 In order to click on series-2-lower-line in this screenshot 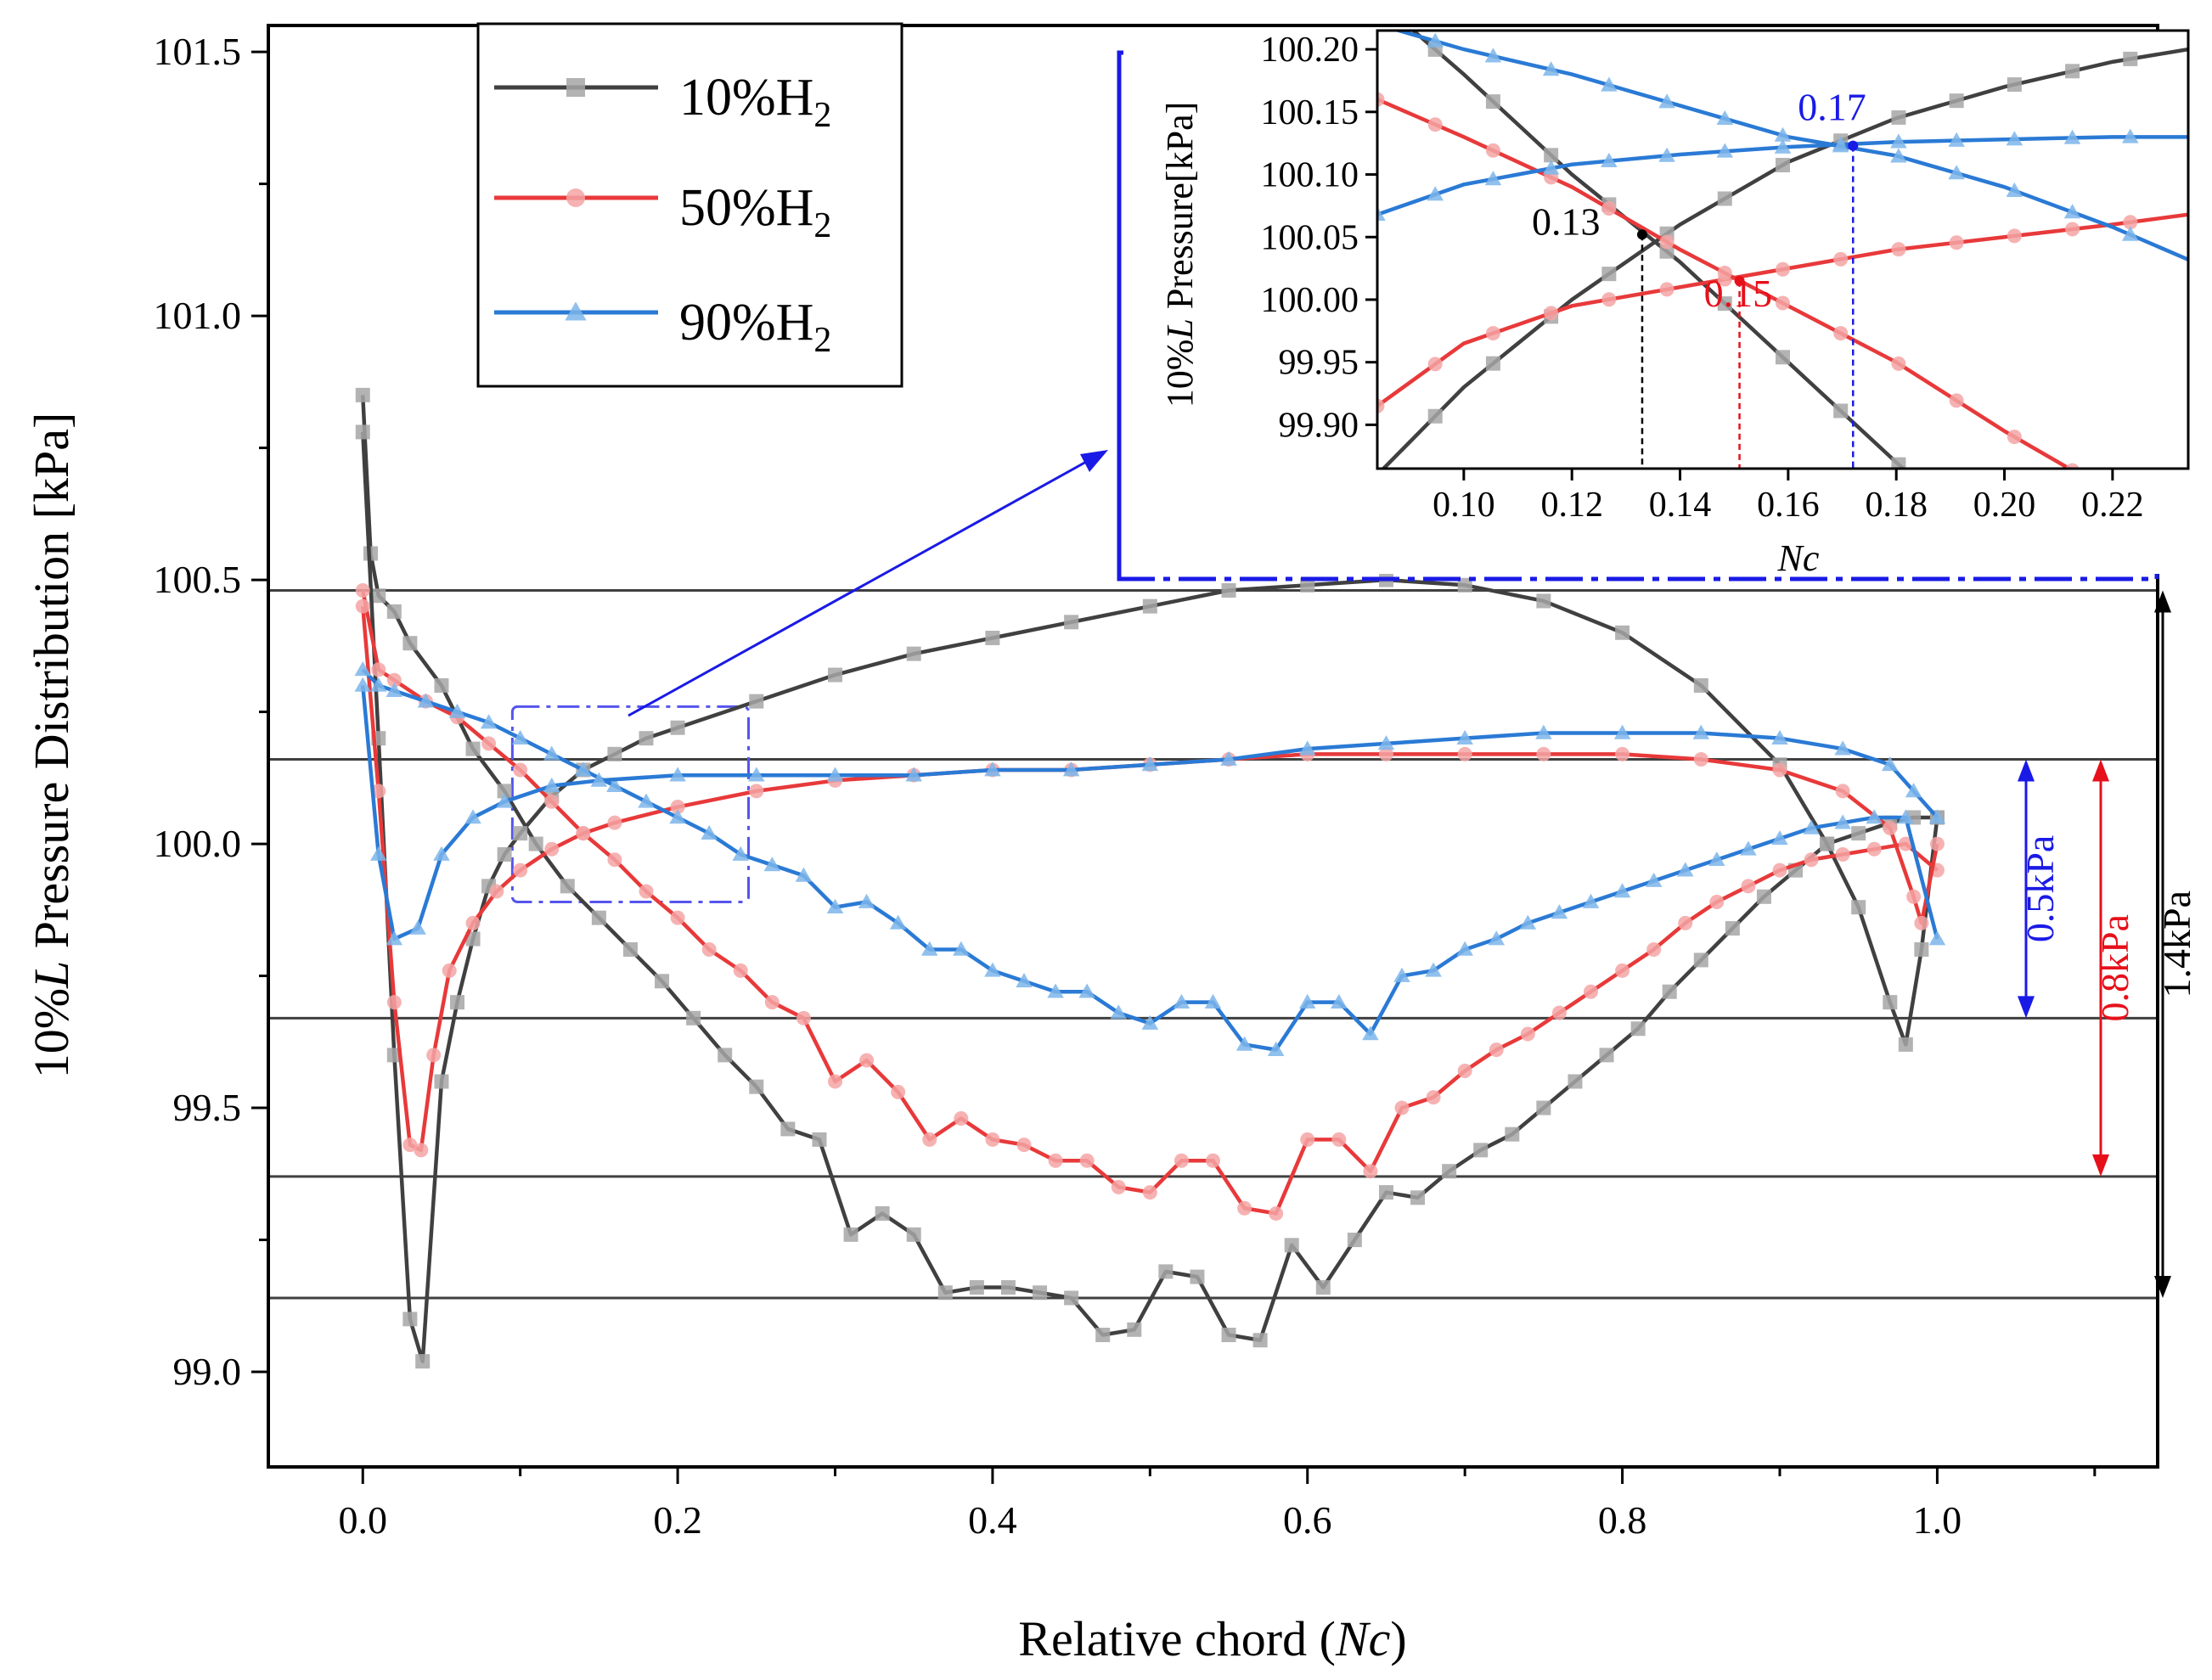, I will do `click(1150, 813)`.